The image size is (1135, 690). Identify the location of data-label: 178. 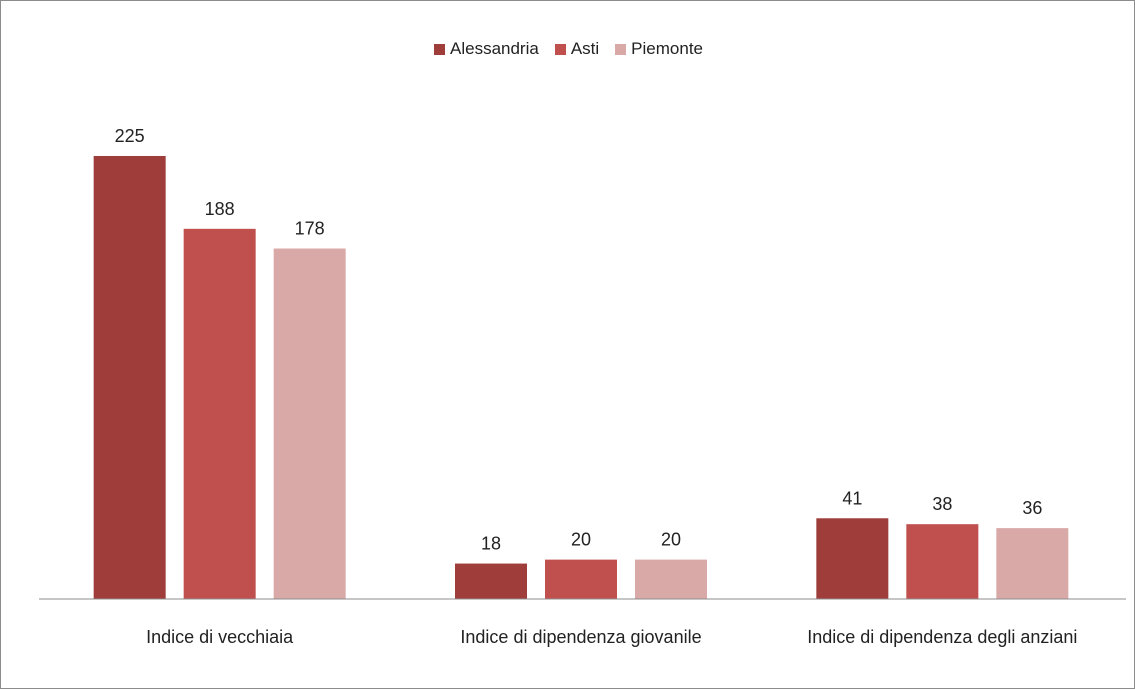
(310, 229).